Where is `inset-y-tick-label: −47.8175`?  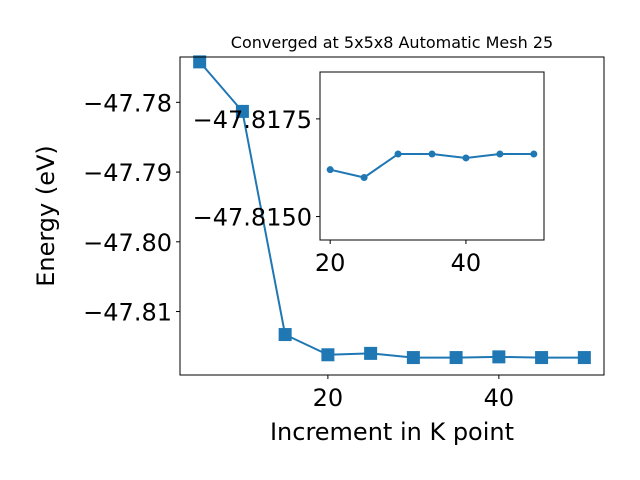 inset-y-tick-label: −47.8175 is located at coordinates (252, 120).